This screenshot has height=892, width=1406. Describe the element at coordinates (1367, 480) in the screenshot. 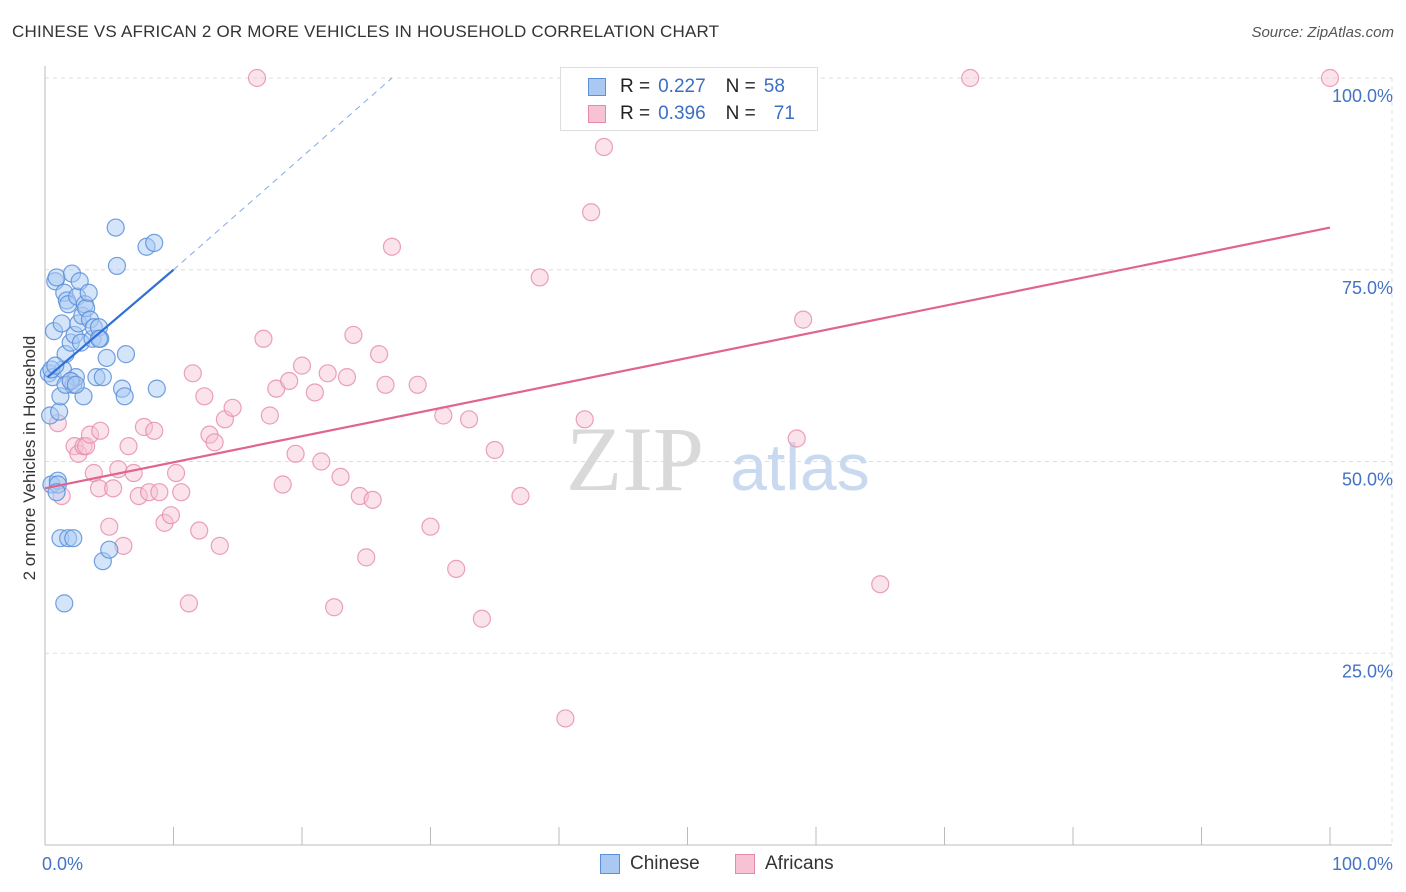

I see `y-tick-label: 50.0%` at that location.